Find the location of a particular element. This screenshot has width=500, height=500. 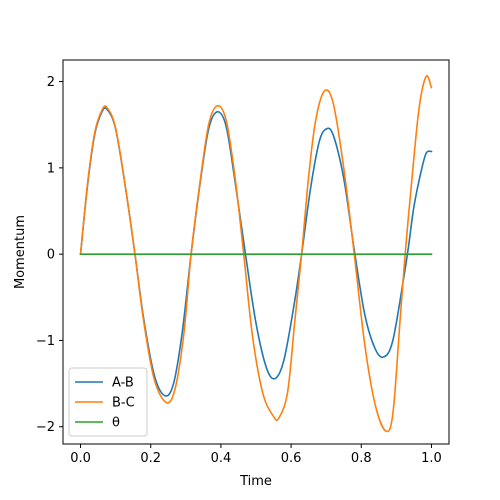

legend-label: θ is located at coordinates (116, 423).